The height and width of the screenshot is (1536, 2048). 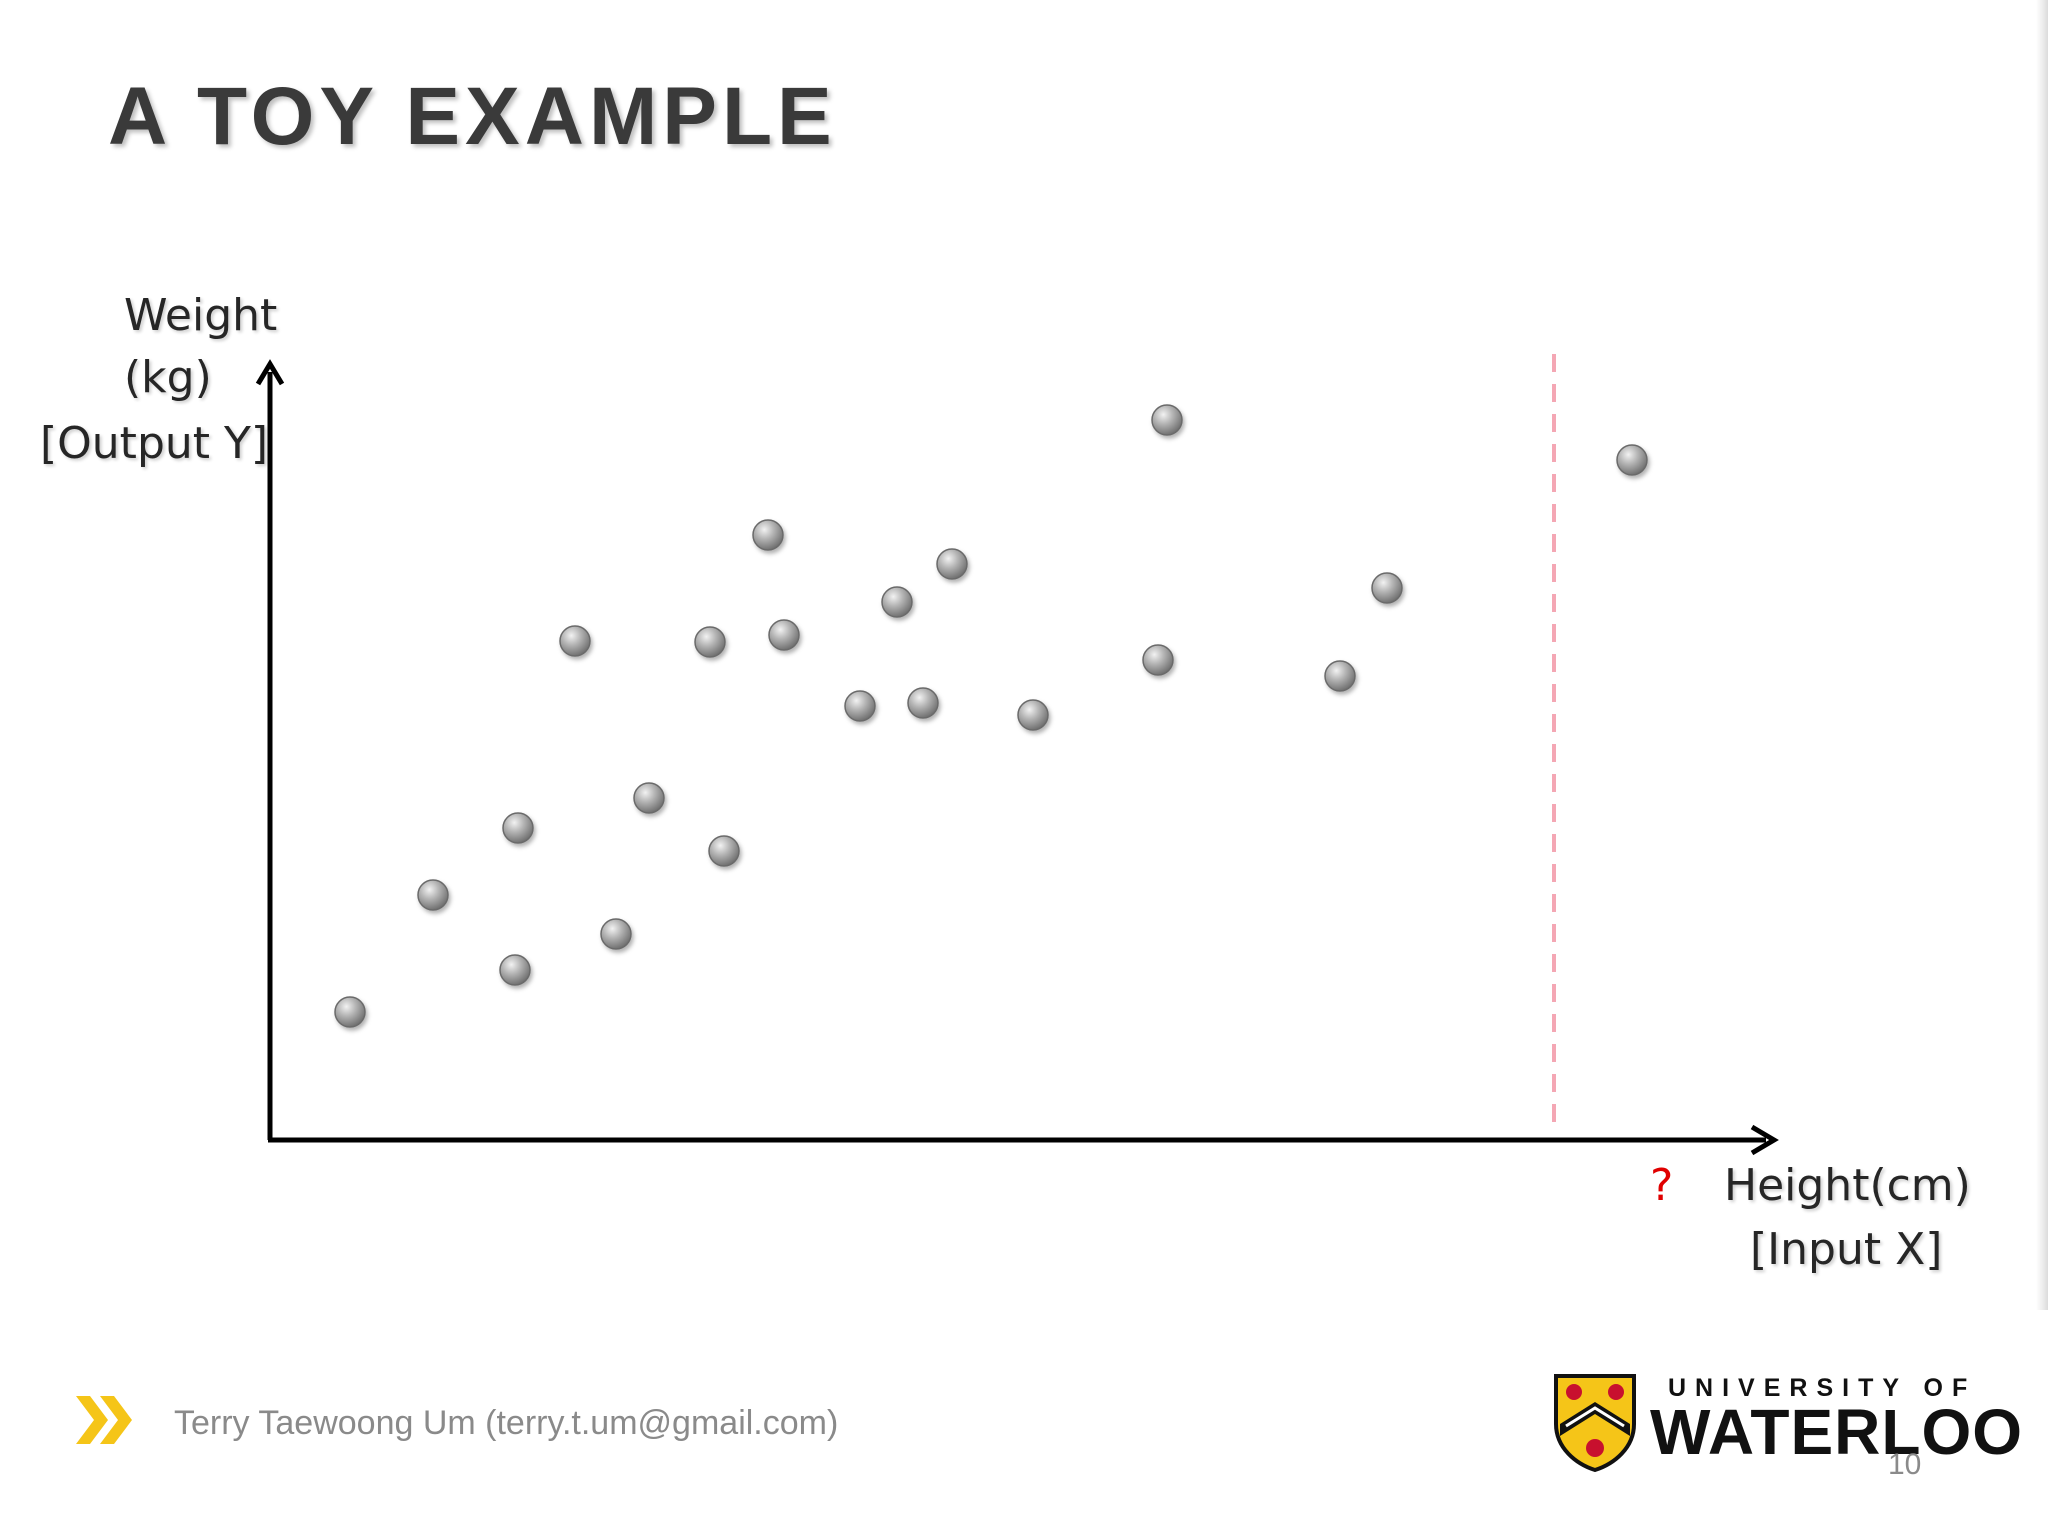 What do you see at coordinates (1846, 1249) in the screenshot?
I see `x-axis-label-line-2: [Input X]` at bounding box center [1846, 1249].